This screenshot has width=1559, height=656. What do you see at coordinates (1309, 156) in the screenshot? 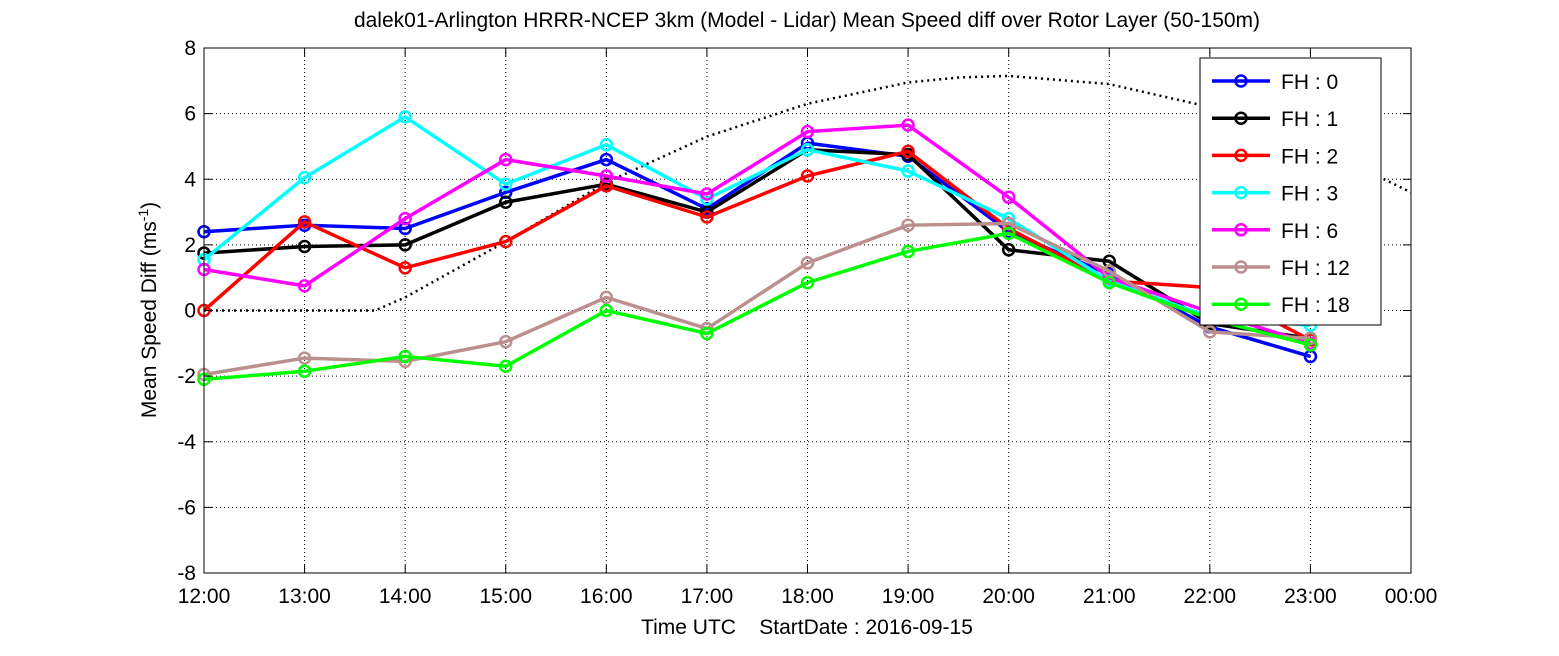
I see `legend-label: FH : 2` at bounding box center [1309, 156].